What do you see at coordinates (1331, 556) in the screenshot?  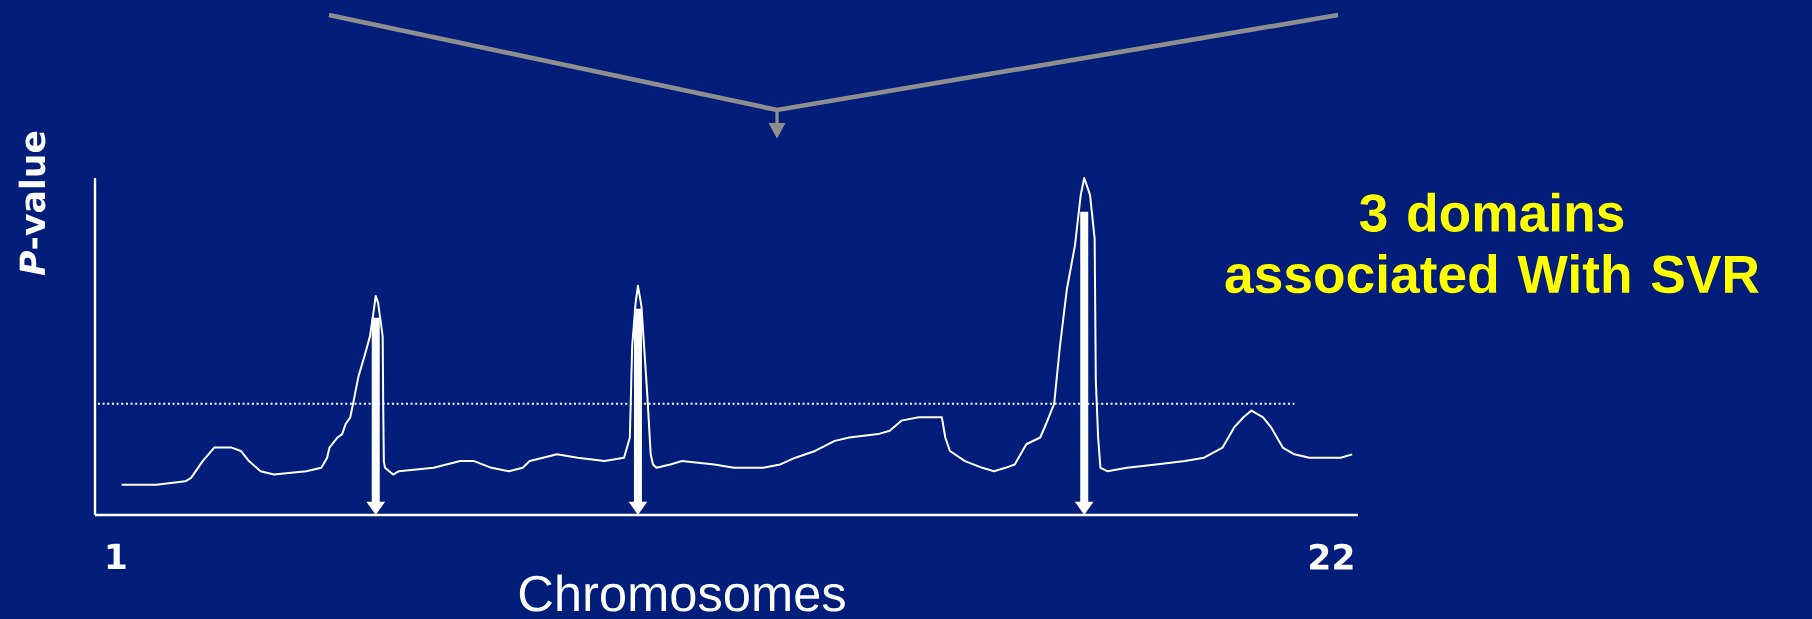 I see `x-tick-label: 22` at bounding box center [1331, 556].